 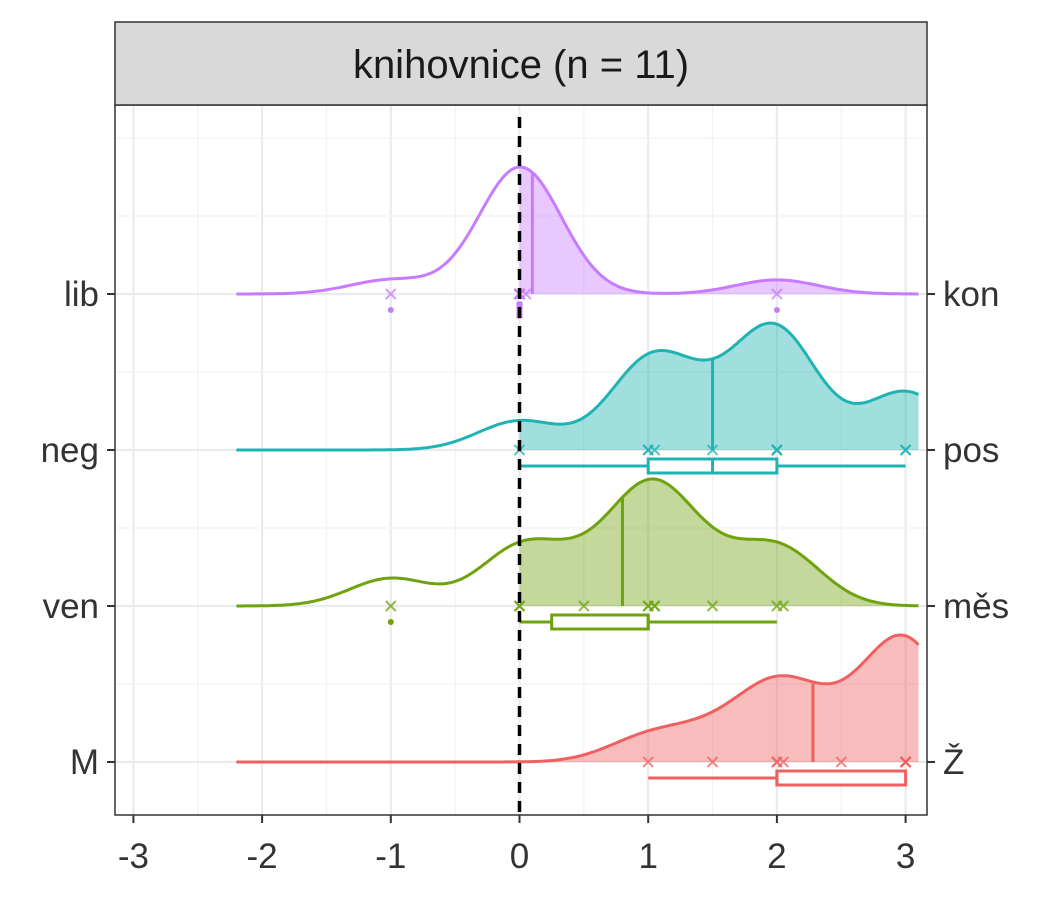 I want to click on y-label-right: kon, so click(x=971, y=294).